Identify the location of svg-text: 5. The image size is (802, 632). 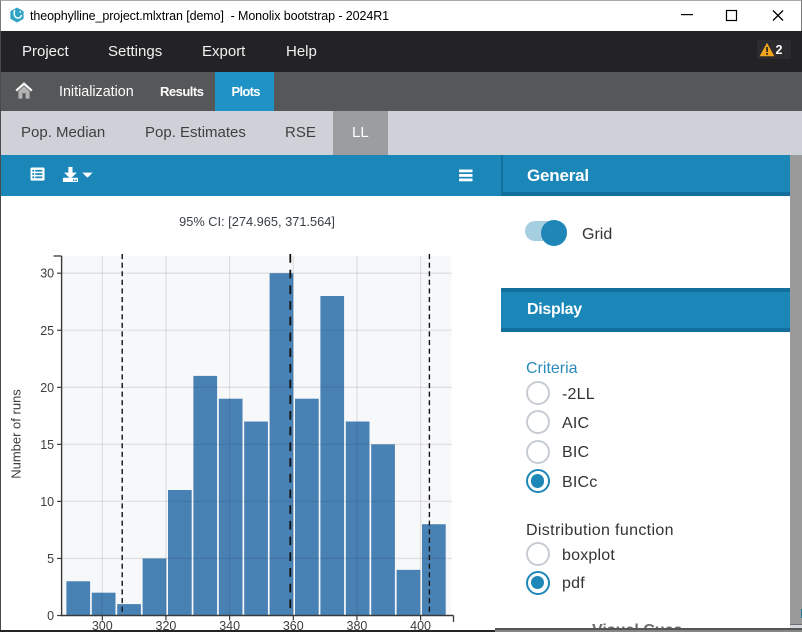
(50, 559).